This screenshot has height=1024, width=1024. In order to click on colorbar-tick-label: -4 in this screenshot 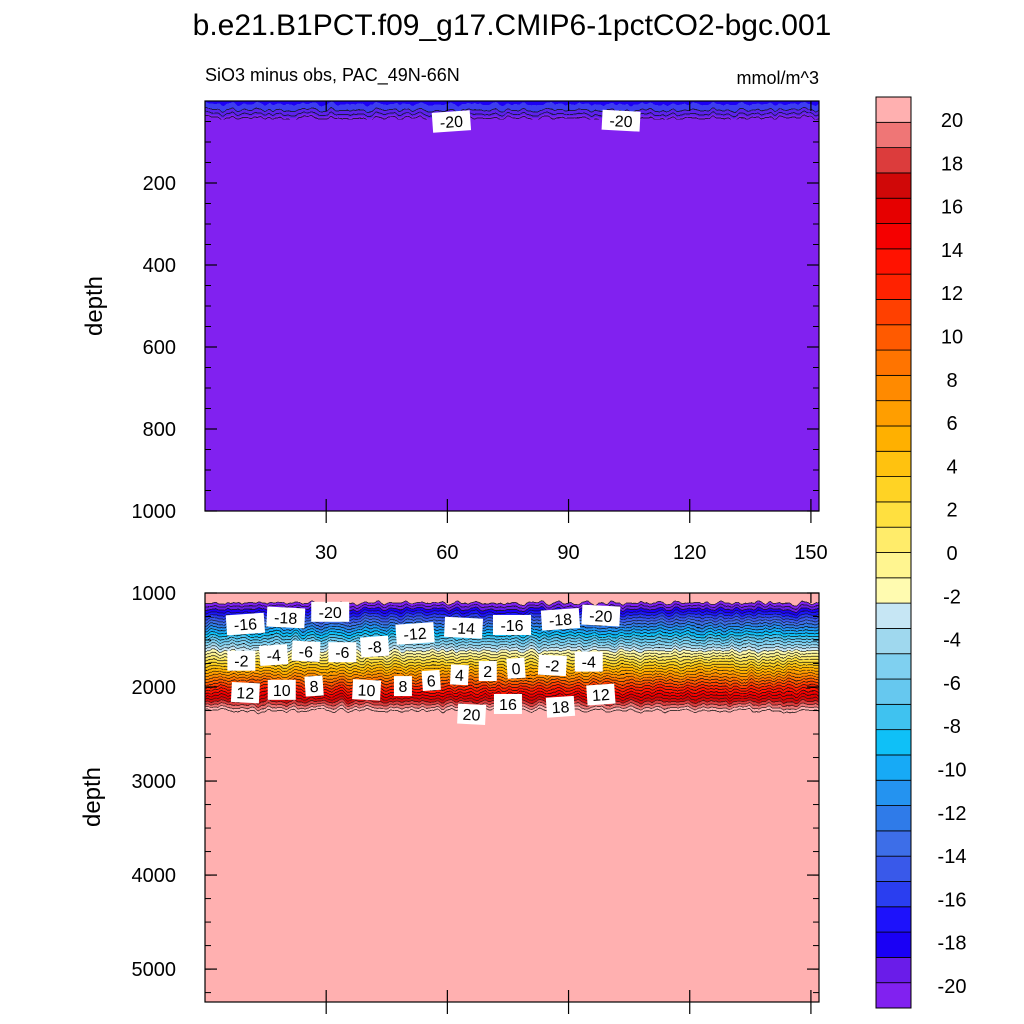, I will do `click(952, 641)`.